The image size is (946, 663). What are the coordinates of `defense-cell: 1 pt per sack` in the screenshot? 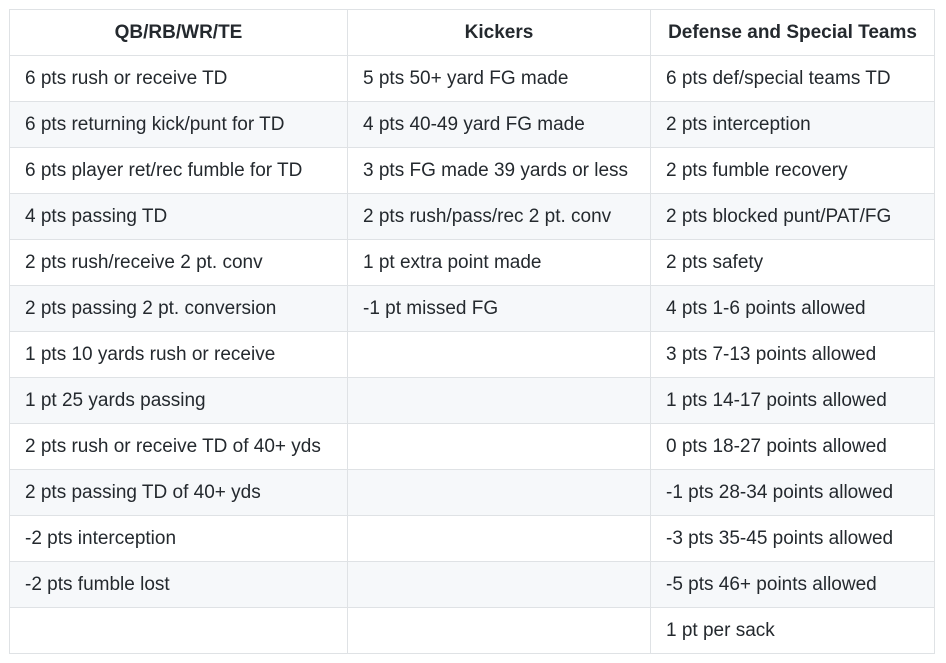 It's located at (792, 630).